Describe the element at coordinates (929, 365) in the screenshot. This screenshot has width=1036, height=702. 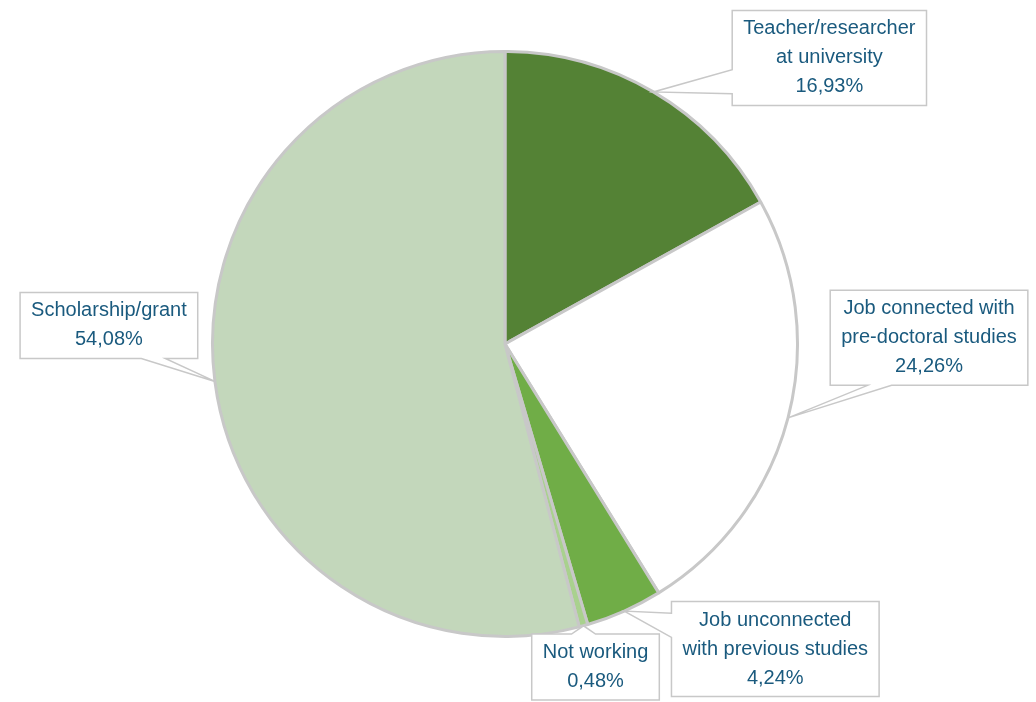
I see `data-label: 24,26%` at that location.